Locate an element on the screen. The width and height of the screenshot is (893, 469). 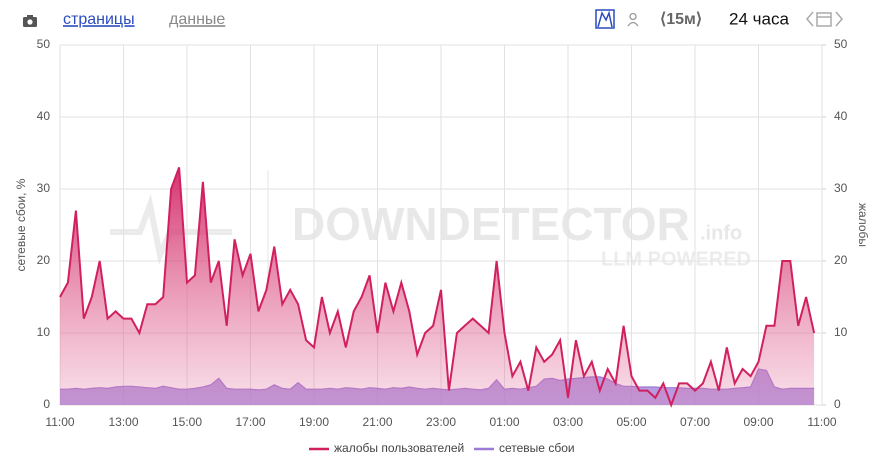
y2-axis-label: жалобы is located at coordinates (863, 225).